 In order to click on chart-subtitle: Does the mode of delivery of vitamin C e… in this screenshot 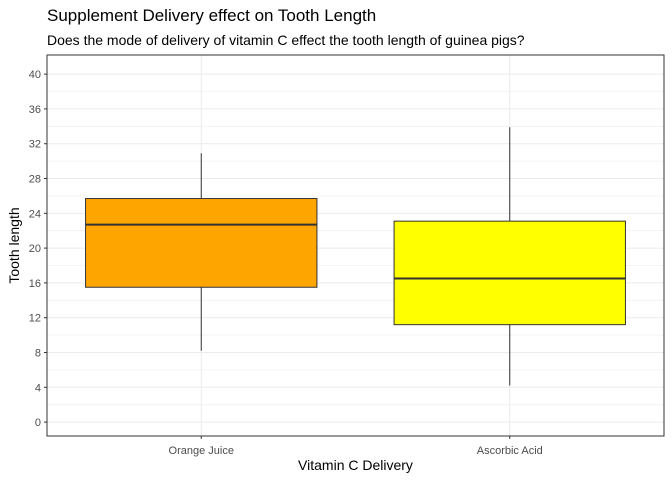, I will do `click(286, 40)`.